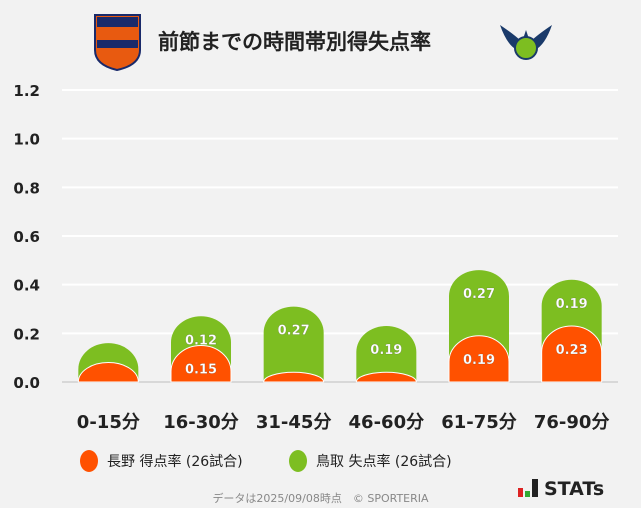  What do you see at coordinates (108, 422) in the screenshot?
I see `x-tick-label: 0-15分` at bounding box center [108, 422].